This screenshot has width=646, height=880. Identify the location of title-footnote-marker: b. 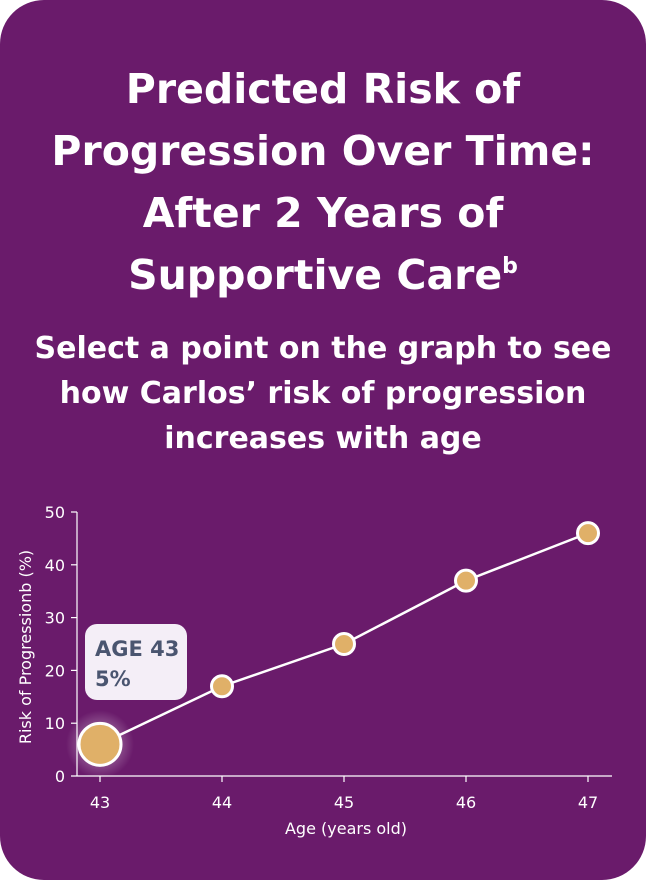
(510, 266).